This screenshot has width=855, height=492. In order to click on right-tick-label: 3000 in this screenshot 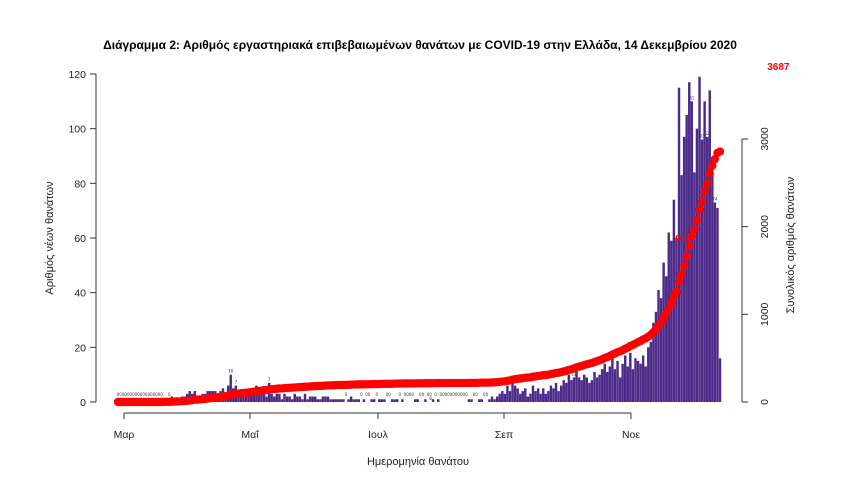, I will do `click(765, 139)`.